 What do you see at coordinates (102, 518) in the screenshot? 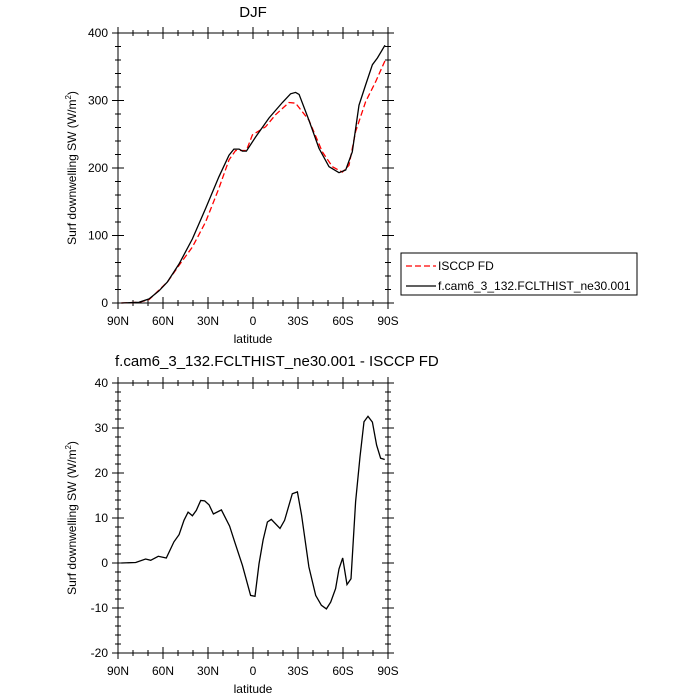
I see `y-tick-label: 10` at bounding box center [102, 518].